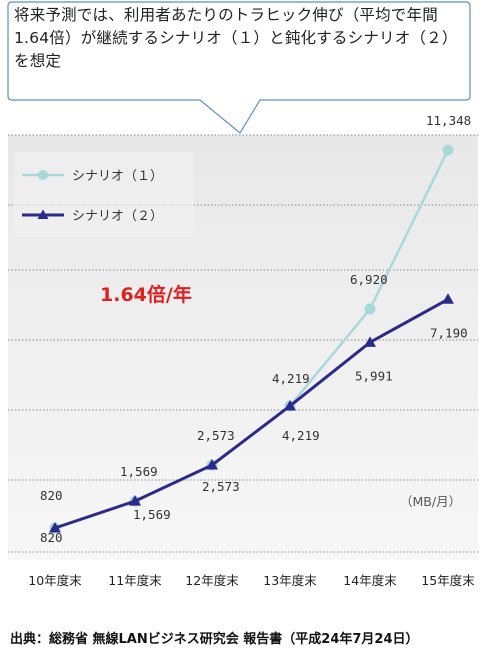  What do you see at coordinates (370, 580) in the screenshot?
I see `x-tick-label: 14年度末` at bounding box center [370, 580].